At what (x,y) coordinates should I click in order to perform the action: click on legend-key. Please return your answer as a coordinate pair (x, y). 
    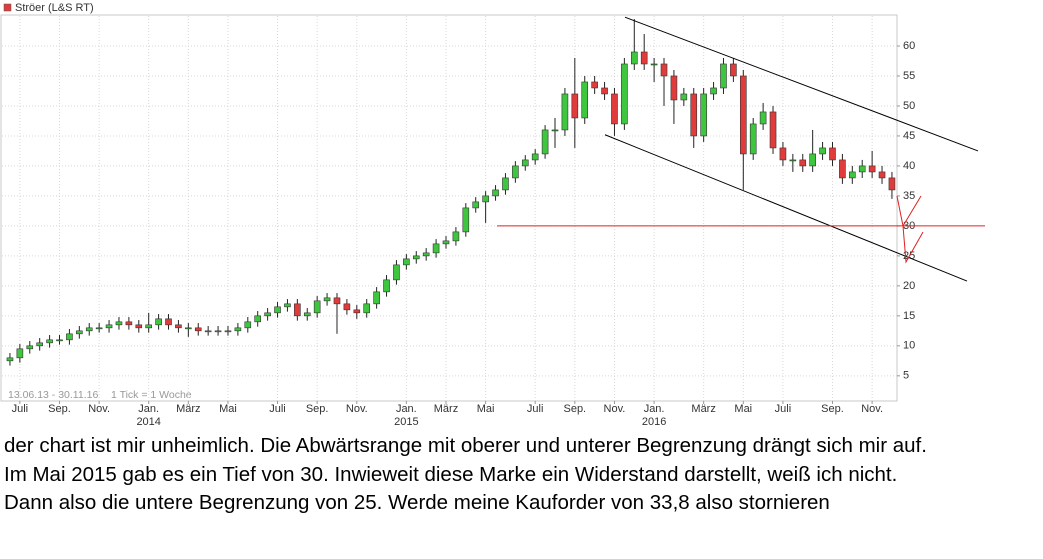
    Looking at the image, I should click on (7, 7).